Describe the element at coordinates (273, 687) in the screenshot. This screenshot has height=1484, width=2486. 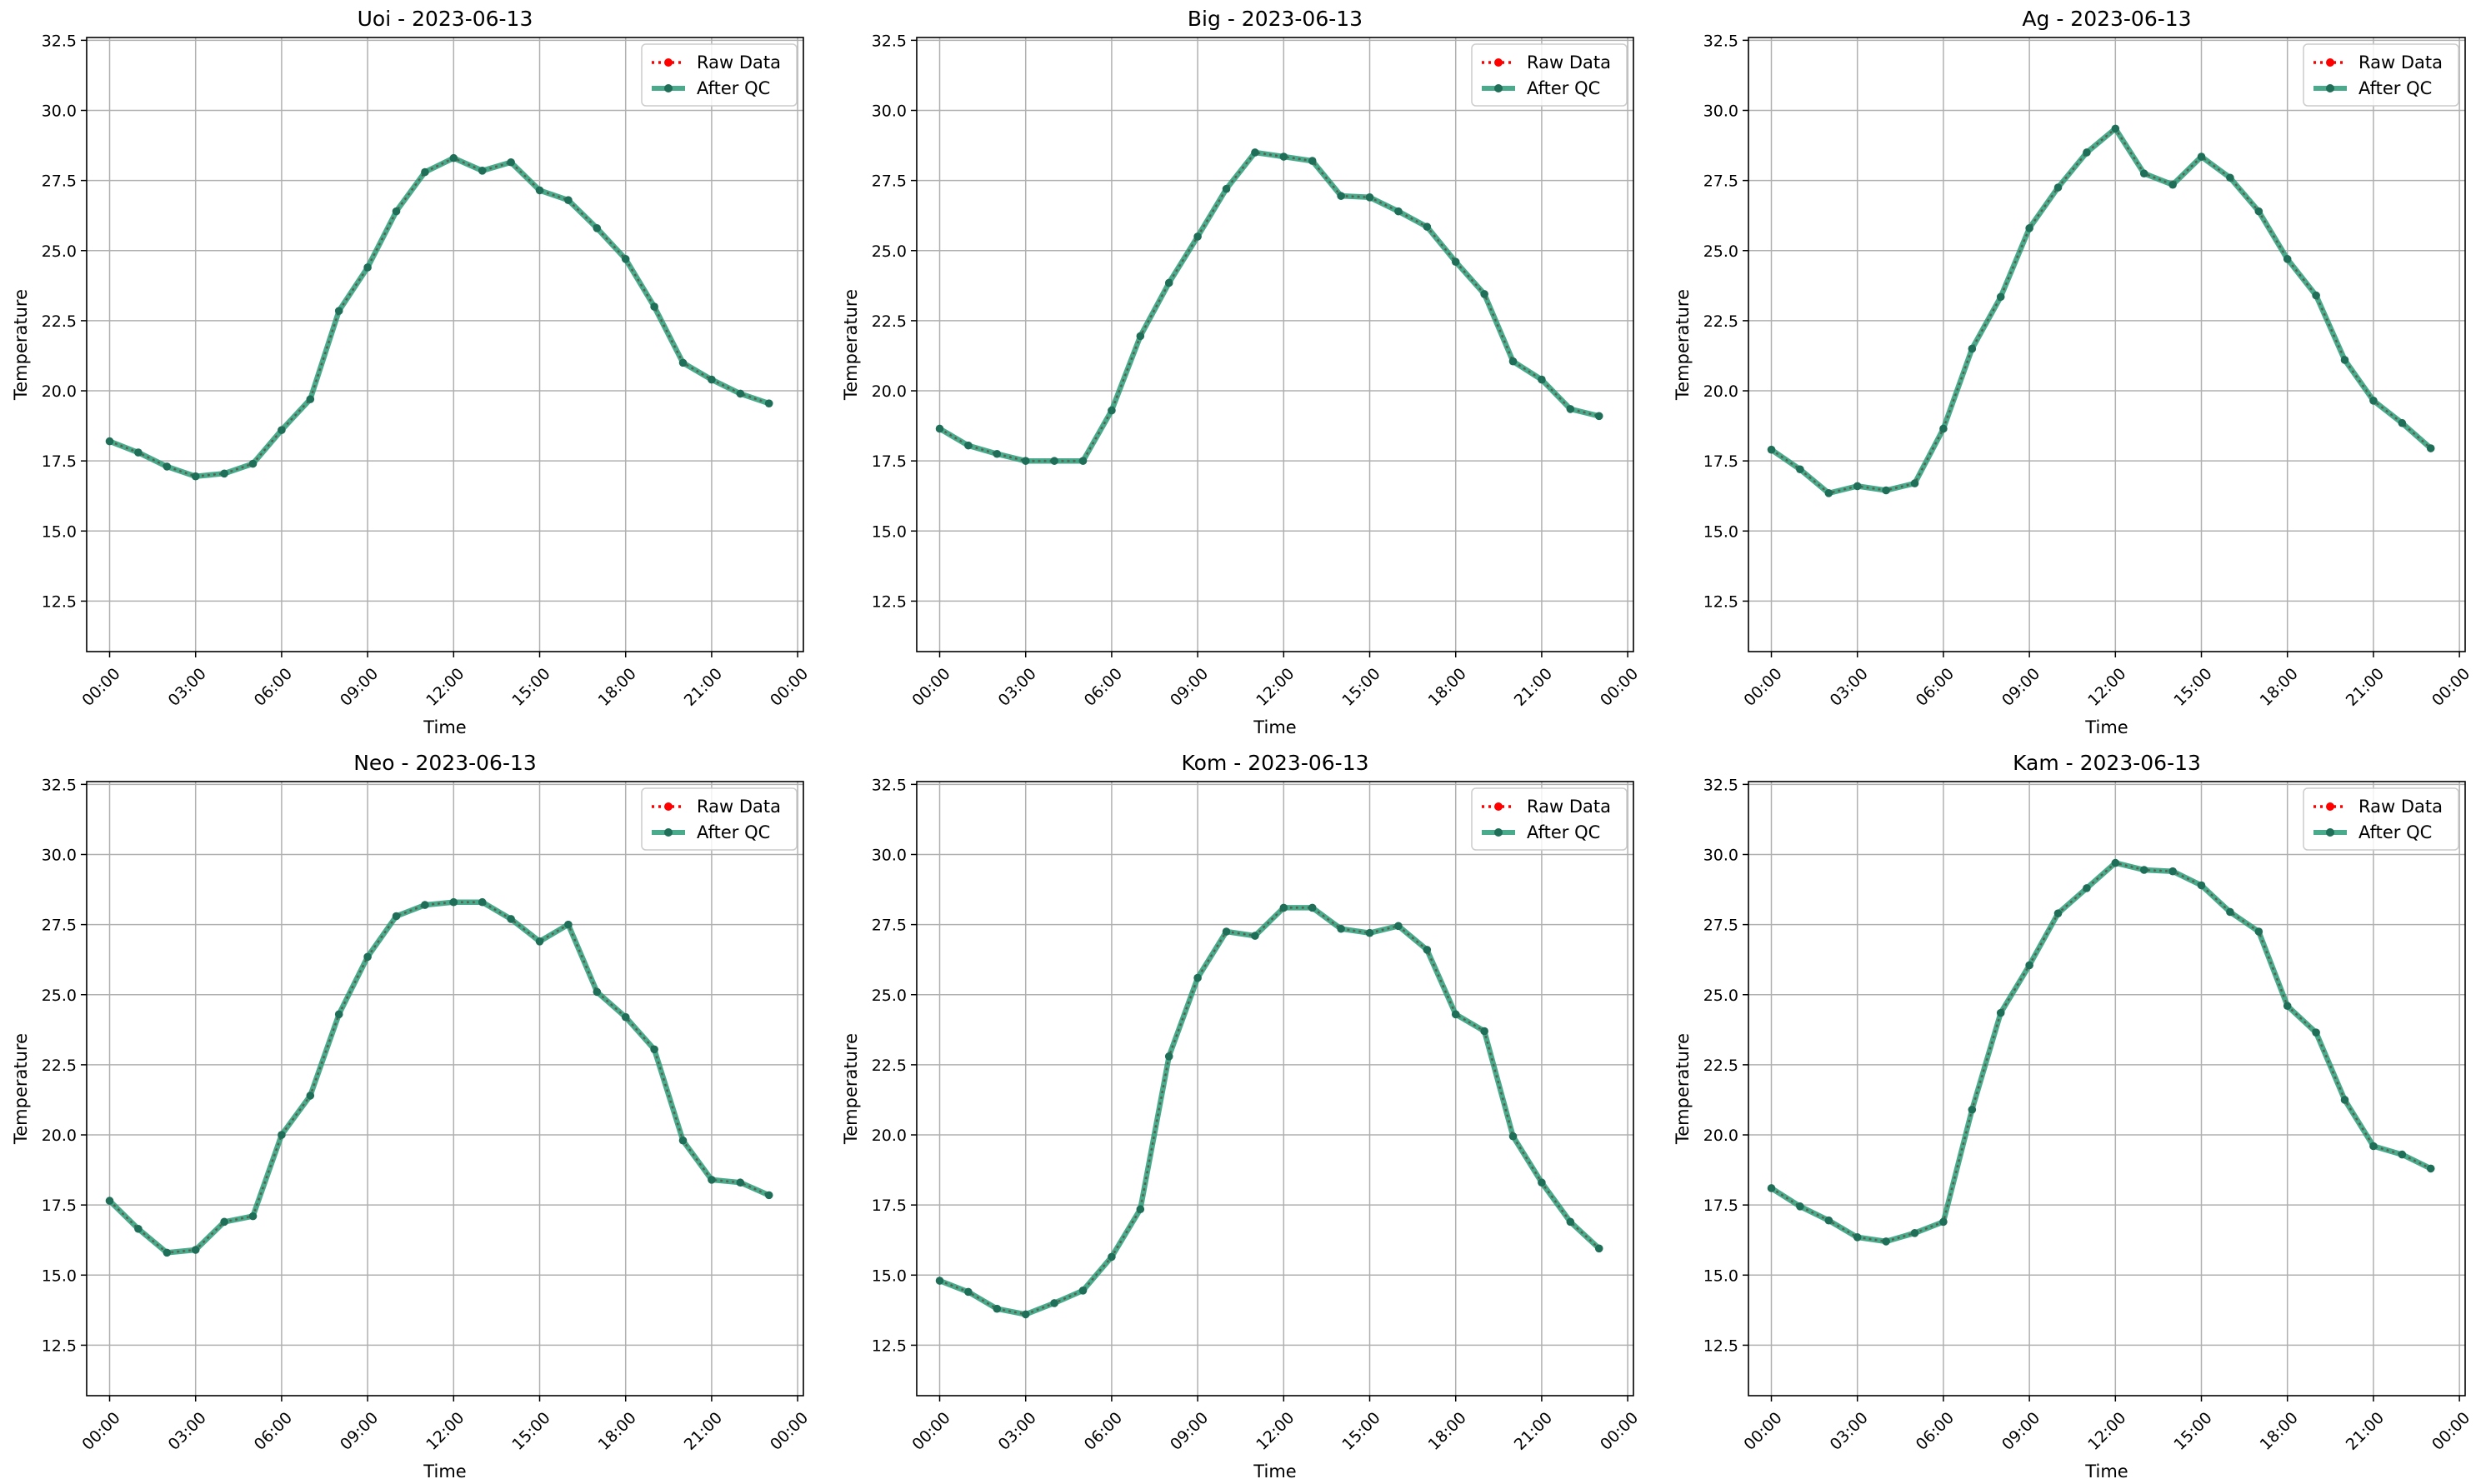
I see `x-tick-label: 06:00` at that location.